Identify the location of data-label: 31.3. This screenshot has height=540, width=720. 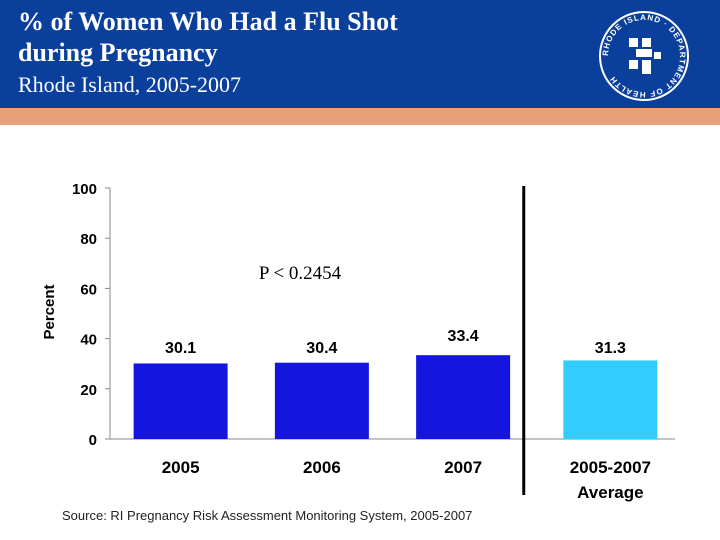
(610, 348).